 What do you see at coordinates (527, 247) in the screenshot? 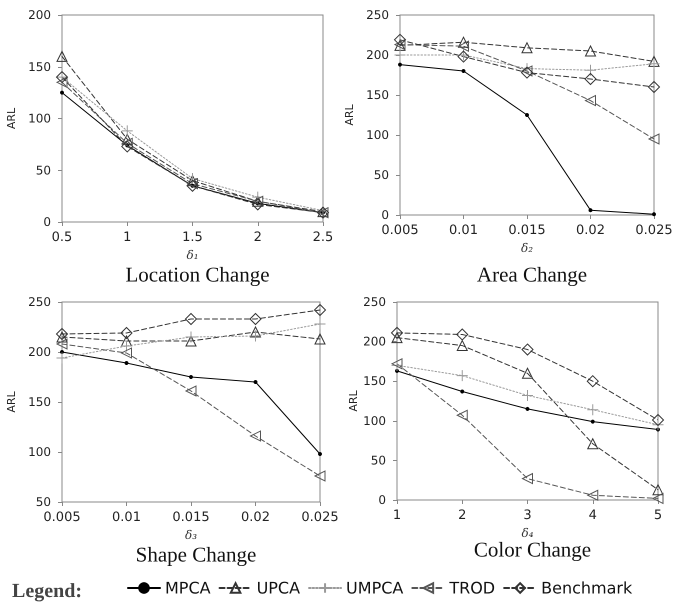
I see `x-axis-title: δ₂` at bounding box center [527, 247].